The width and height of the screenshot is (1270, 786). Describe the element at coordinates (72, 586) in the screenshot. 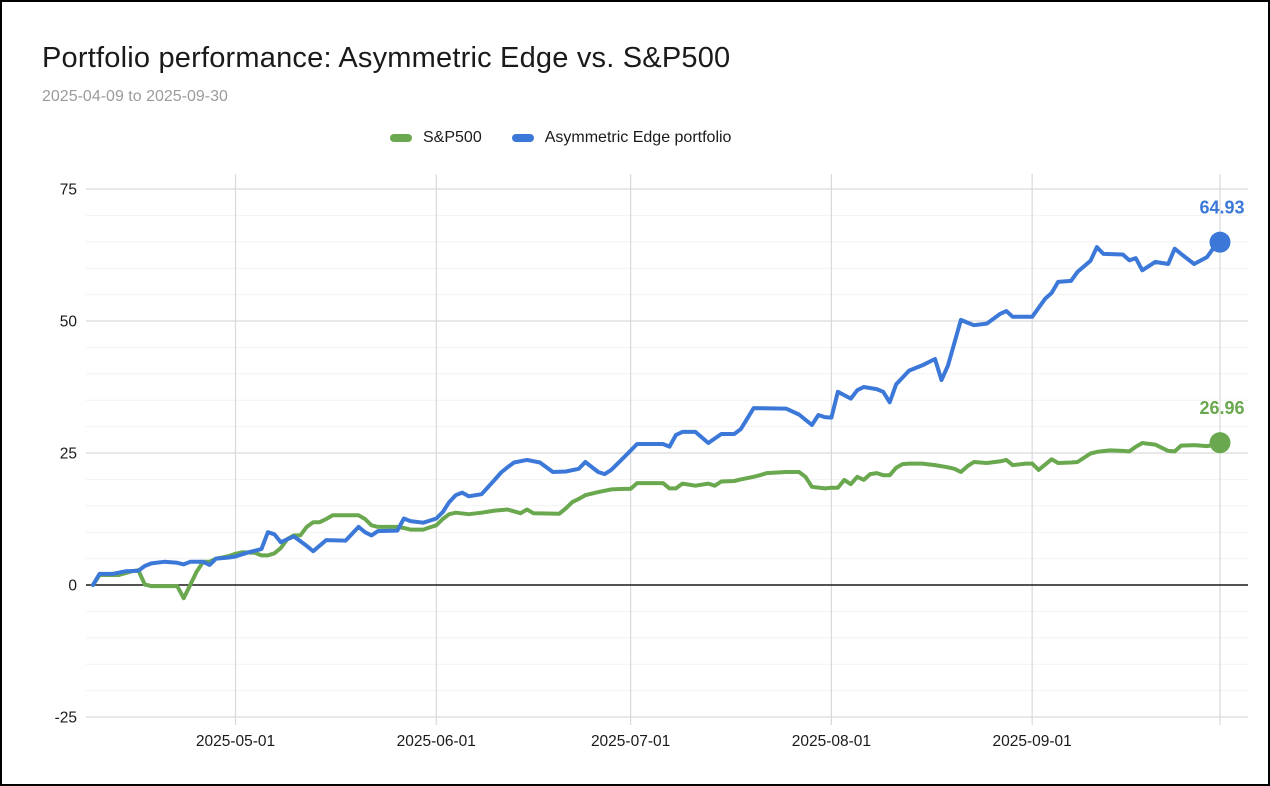

I see `y-tick-label: 0` at that location.